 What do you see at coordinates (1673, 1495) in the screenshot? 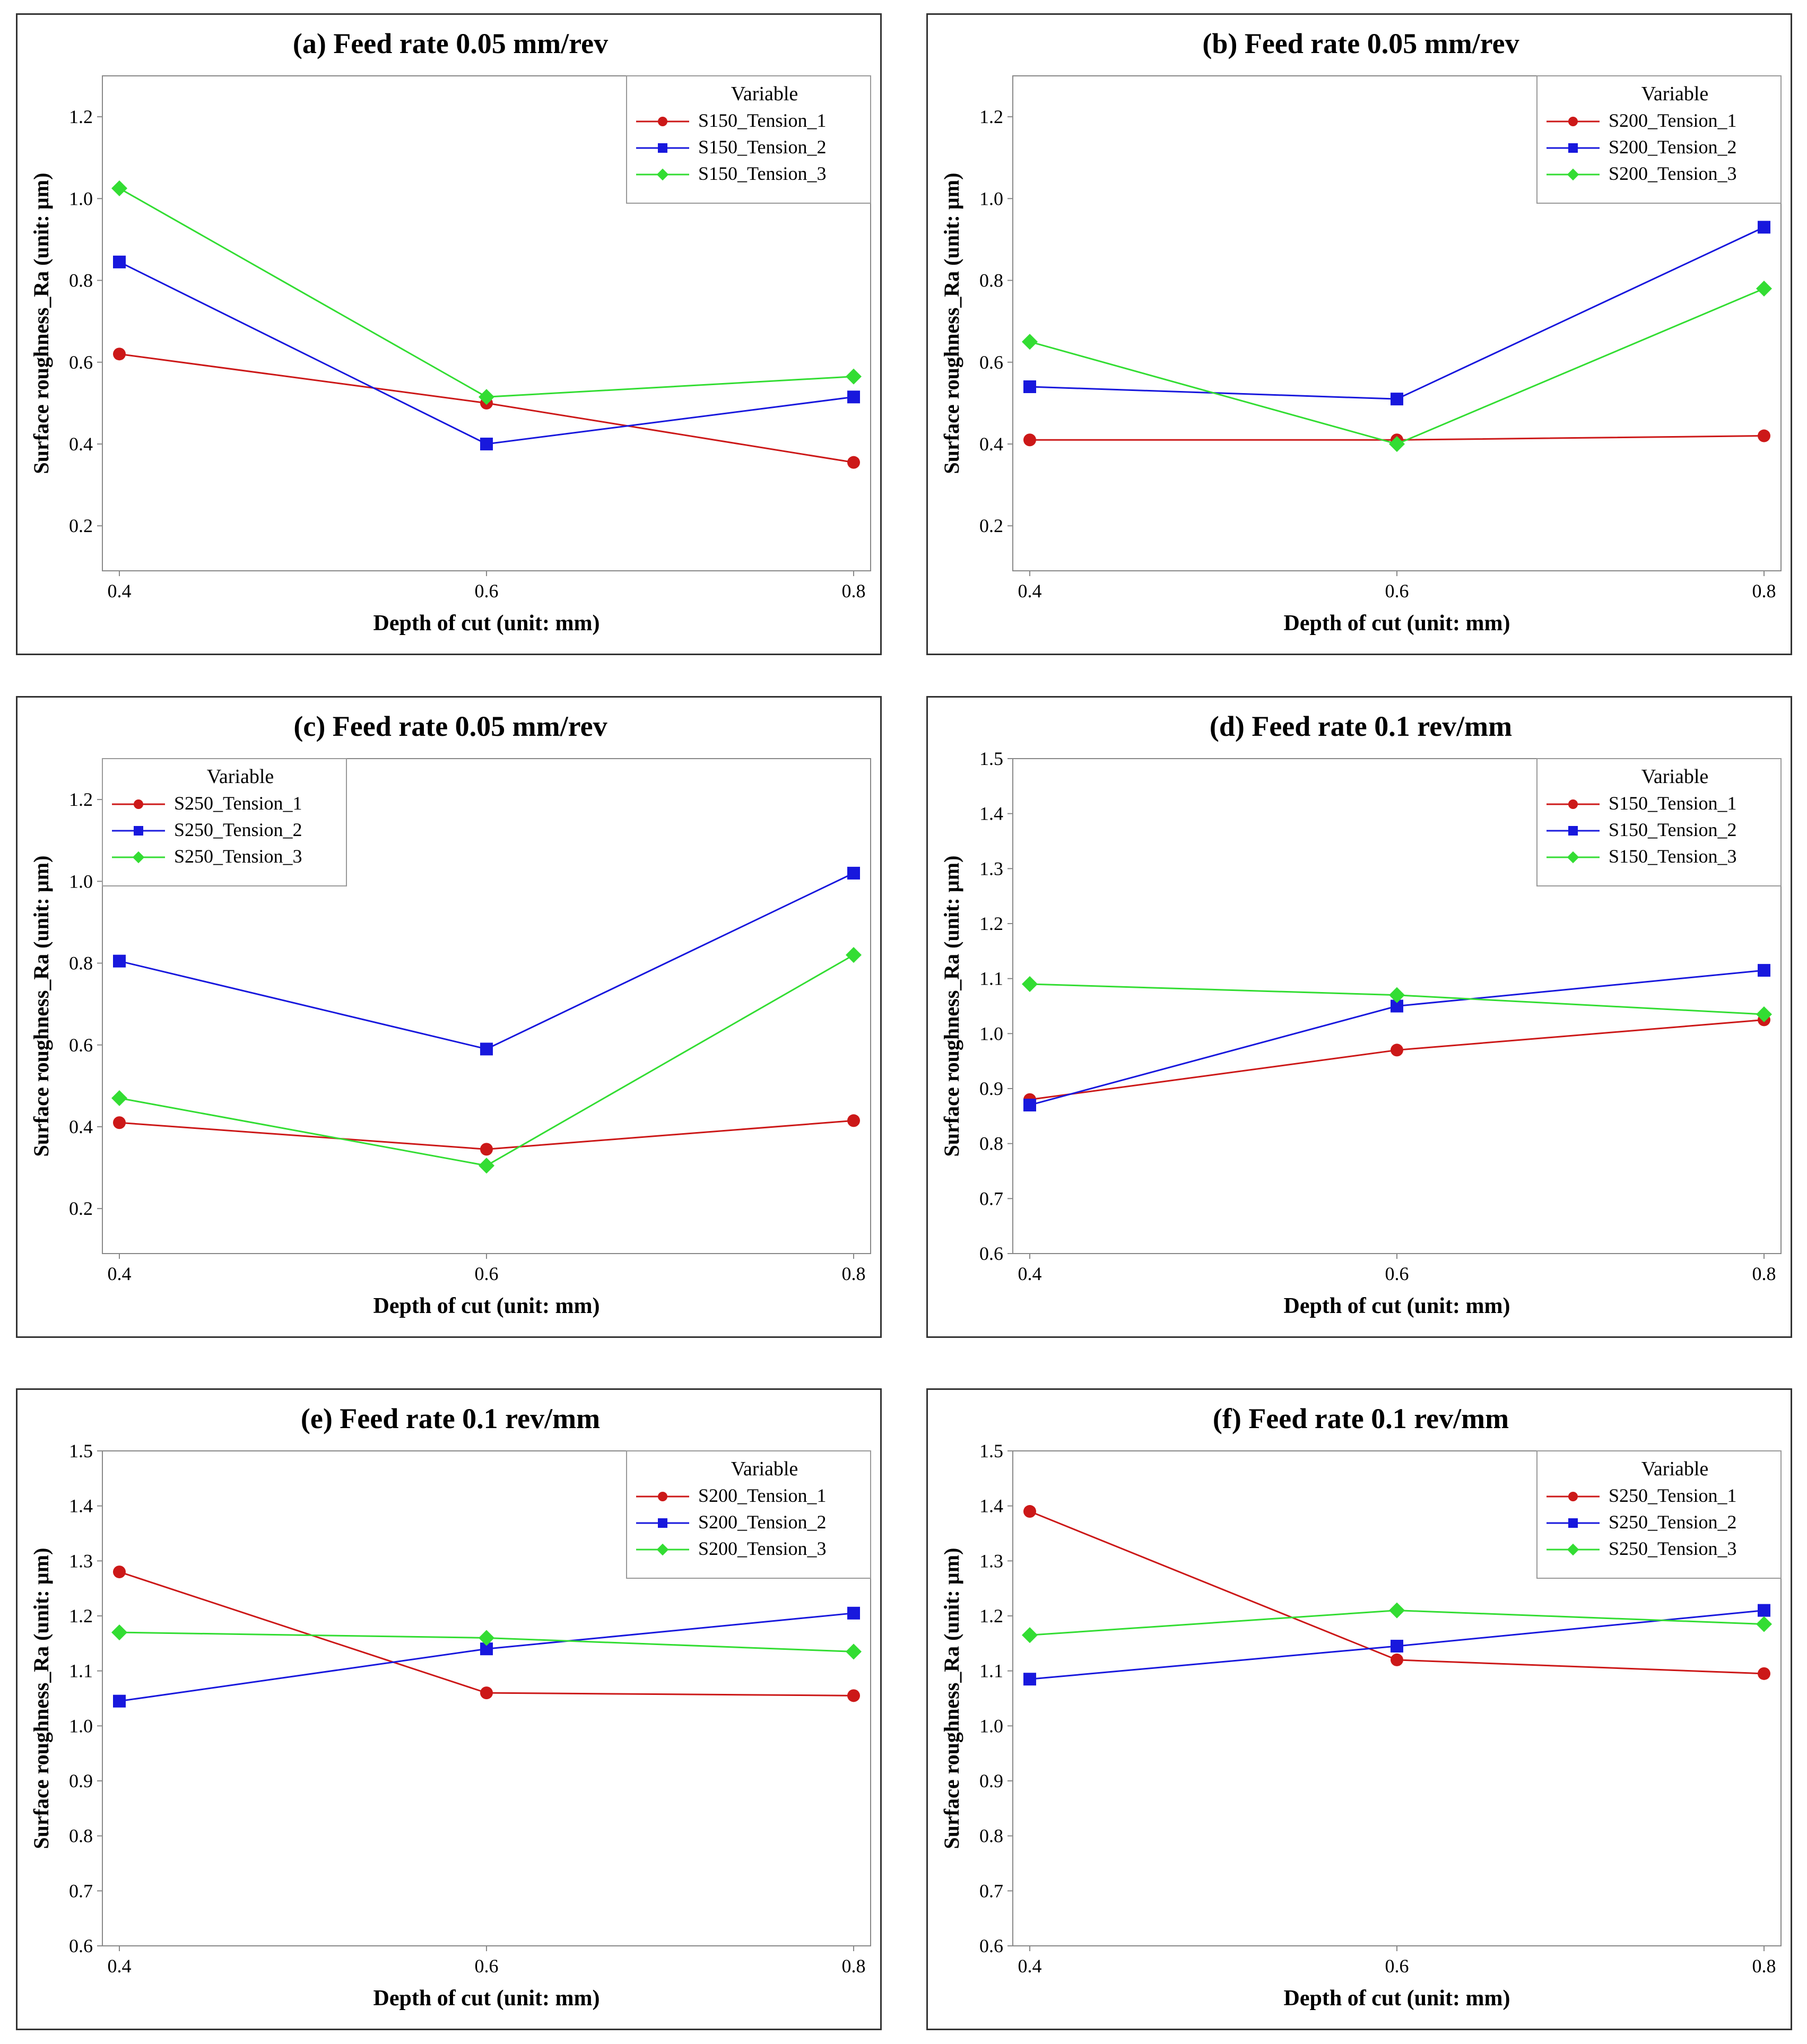
I see `legend-label: S250_Tension_1` at bounding box center [1673, 1495].